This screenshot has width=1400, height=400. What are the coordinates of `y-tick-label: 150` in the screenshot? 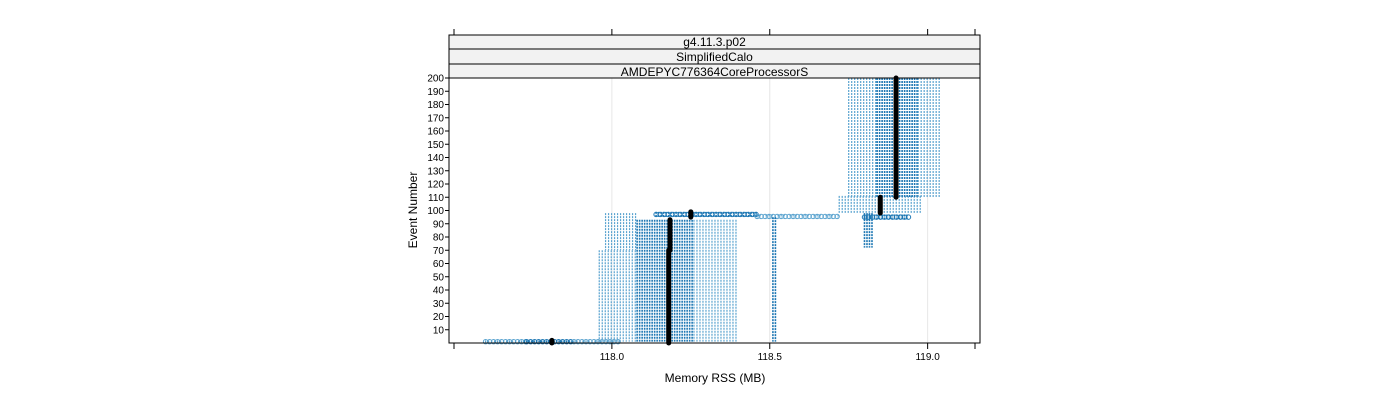 It's located at (435, 145).